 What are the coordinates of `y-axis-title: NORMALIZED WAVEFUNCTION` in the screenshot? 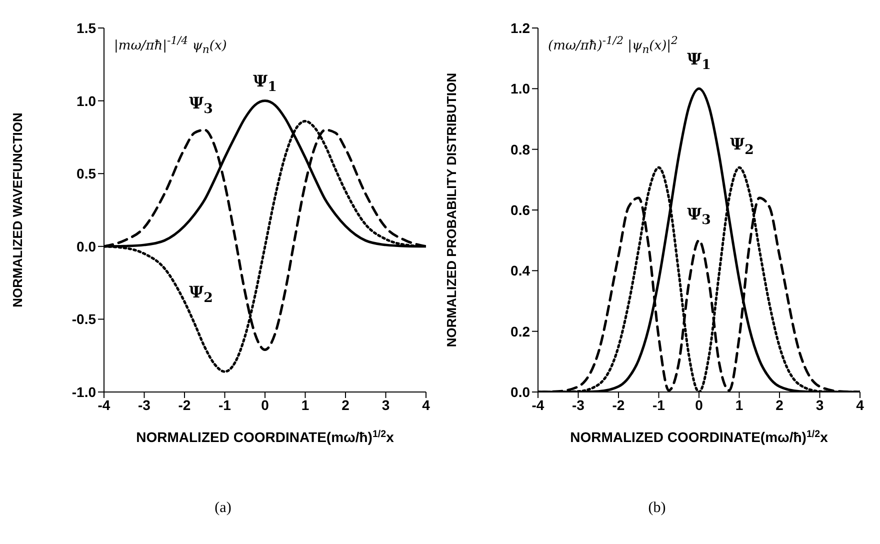 It's located at (17, 210).